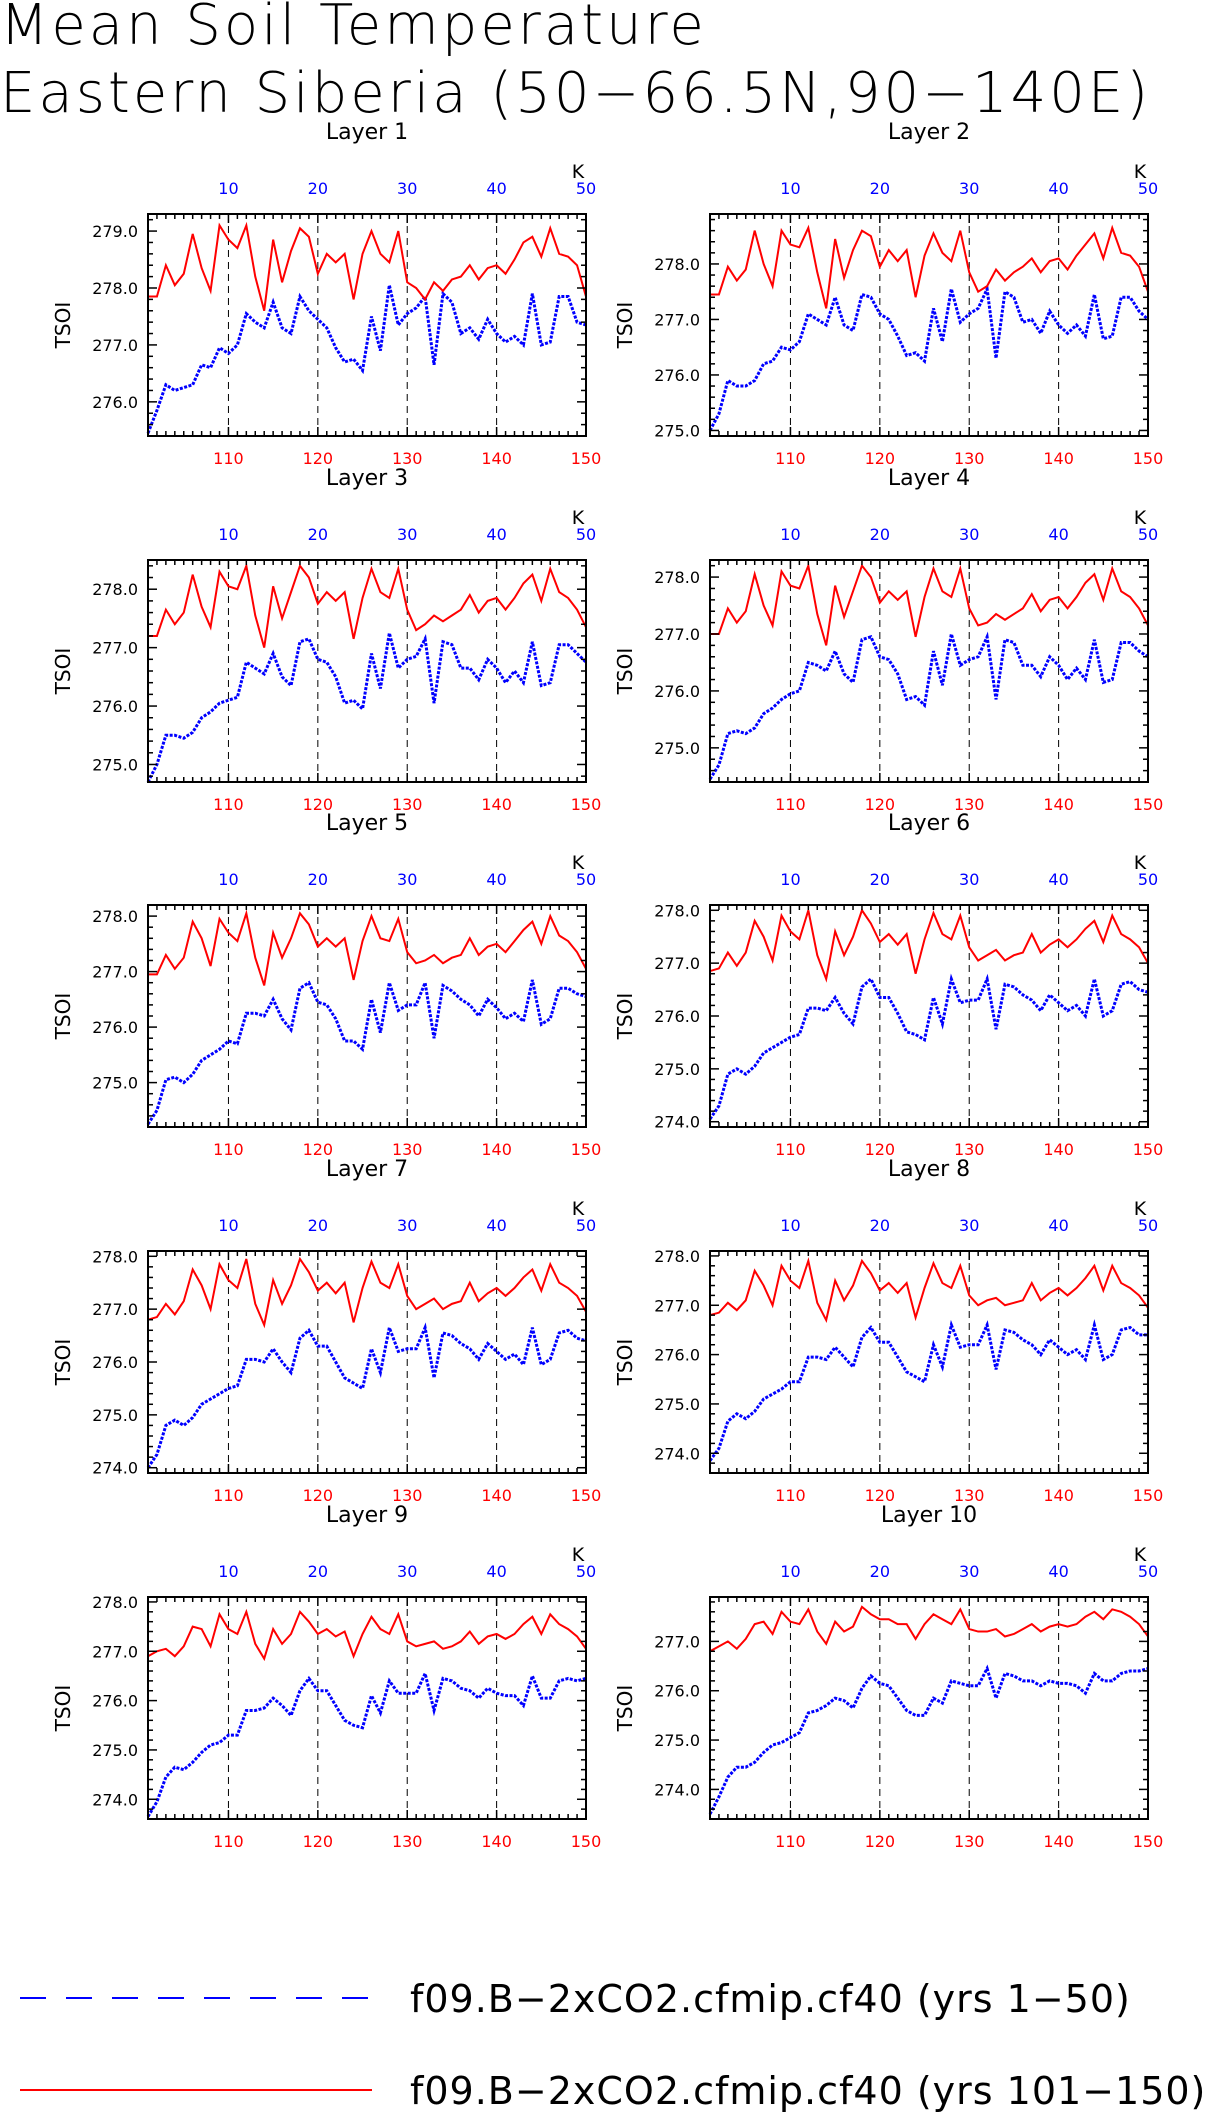 The height and width of the screenshot is (2120, 1210). I want to click on layer-3-x-bottom-tick-label: 150, so click(586, 804).